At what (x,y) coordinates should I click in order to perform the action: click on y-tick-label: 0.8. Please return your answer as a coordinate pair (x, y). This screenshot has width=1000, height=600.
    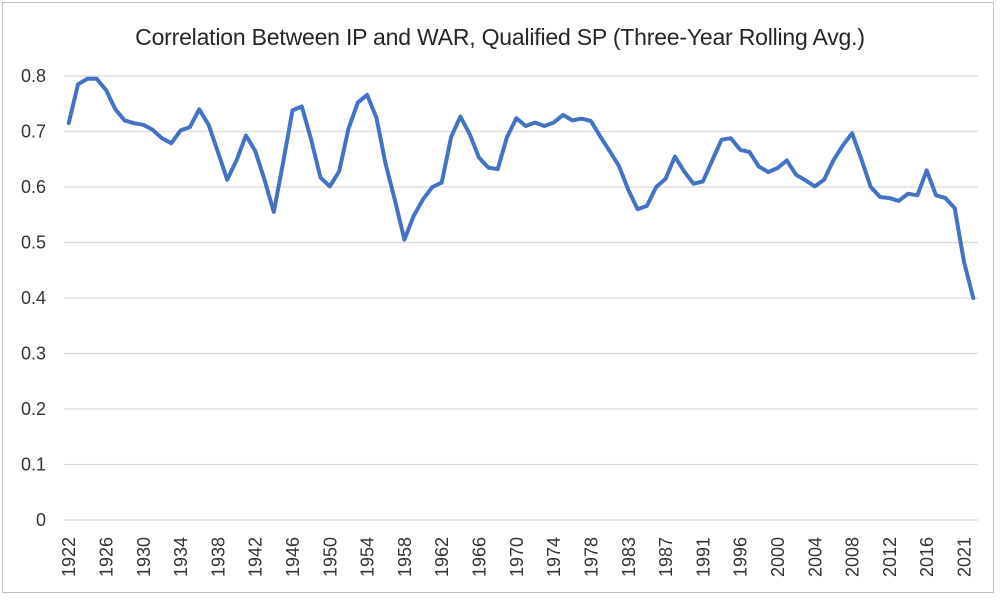
    Looking at the image, I should click on (33, 76).